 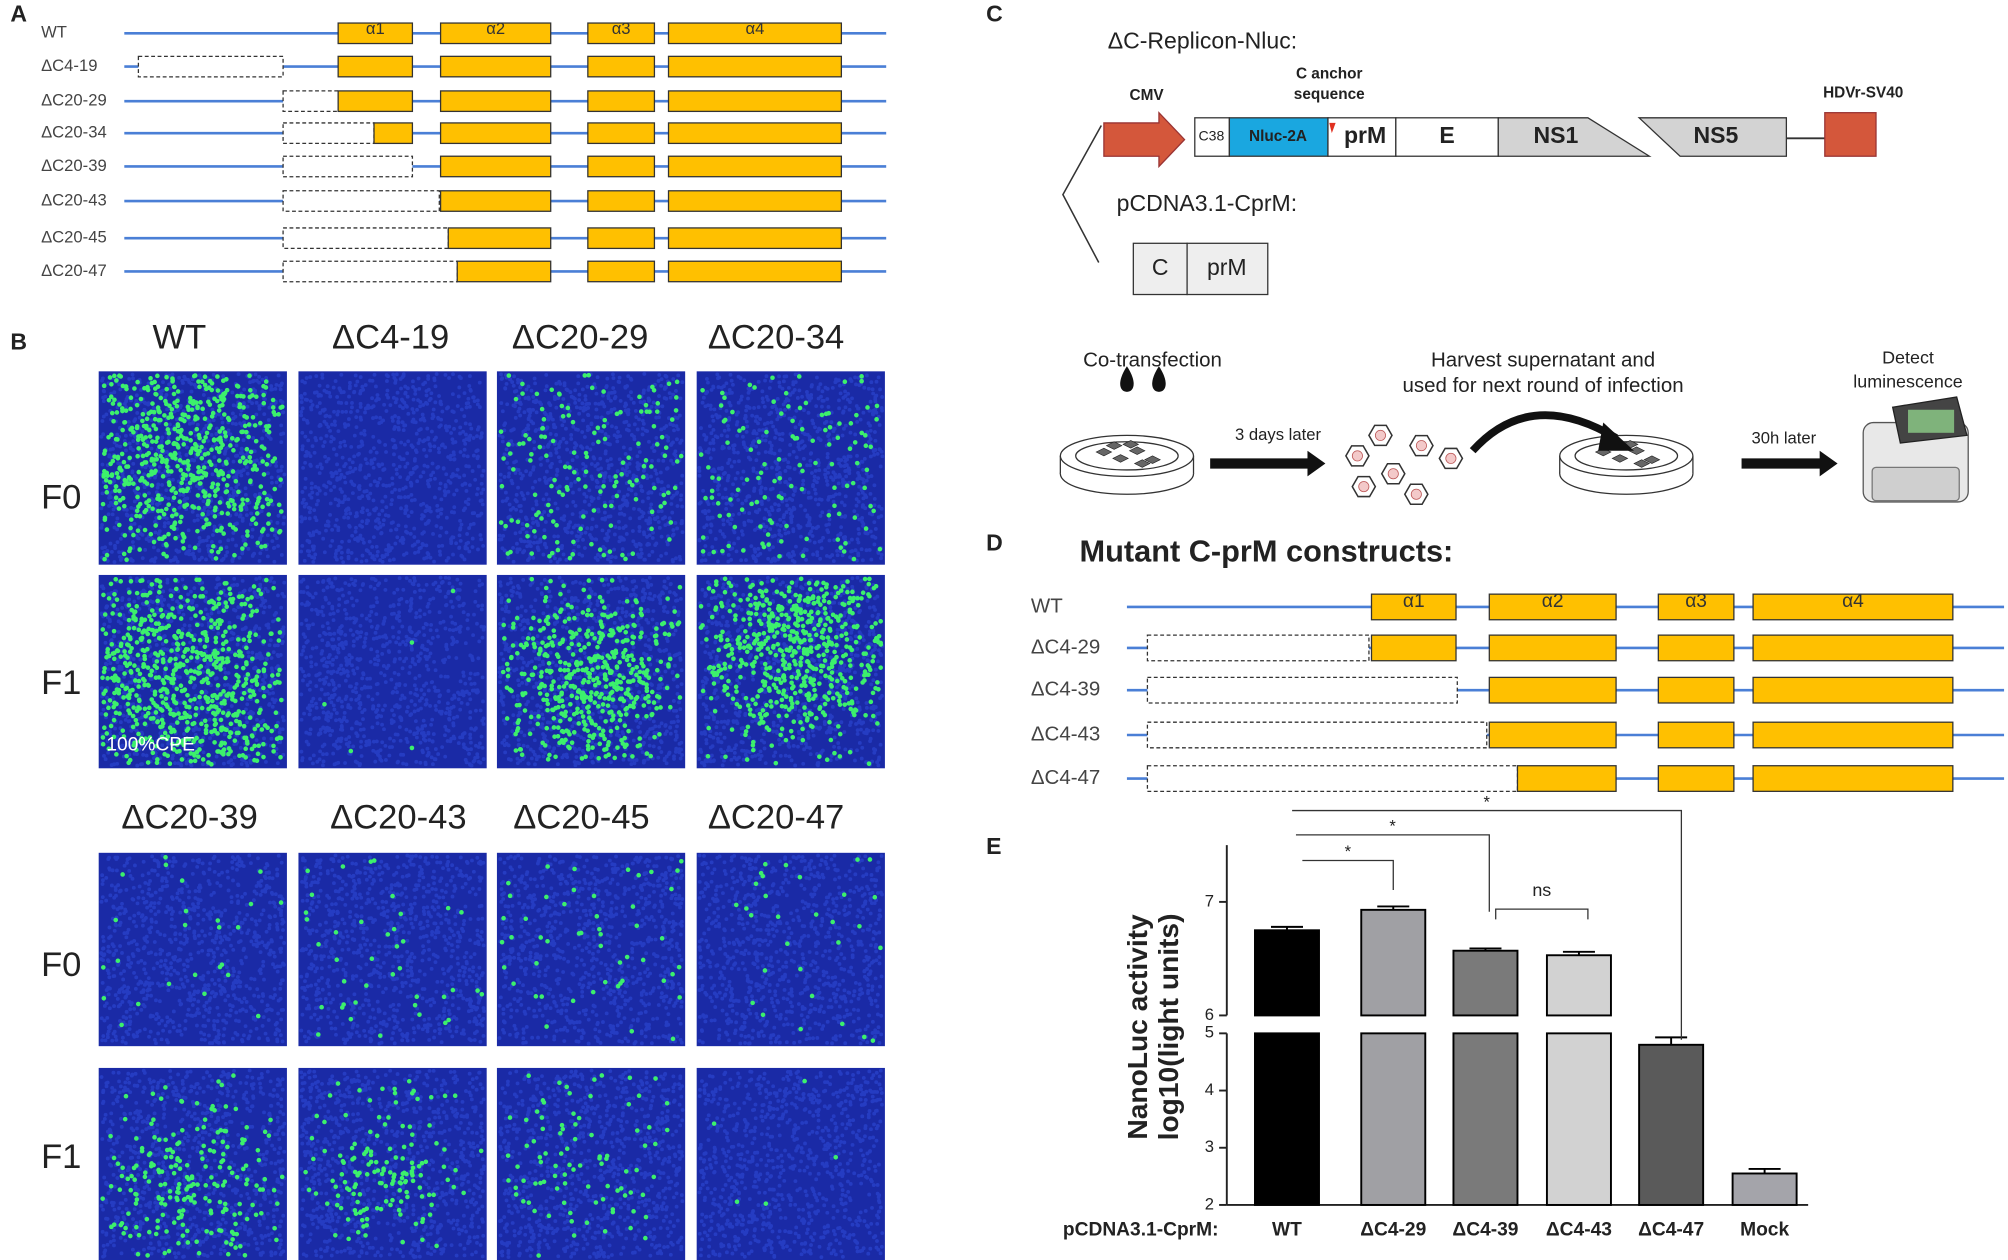 I want to click on workflow-step: used for next round of infection, so click(x=1543, y=385).